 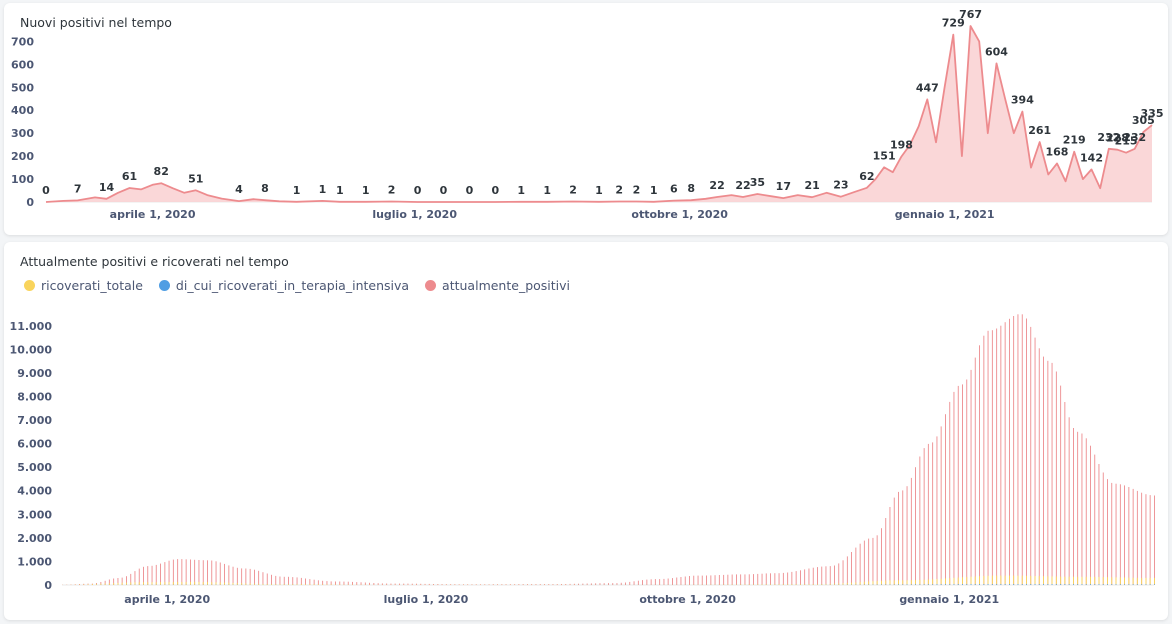 What do you see at coordinates (22, 156) in the screenshot?
I see `y-tick-label: 200` at bounding box center [22, 156].